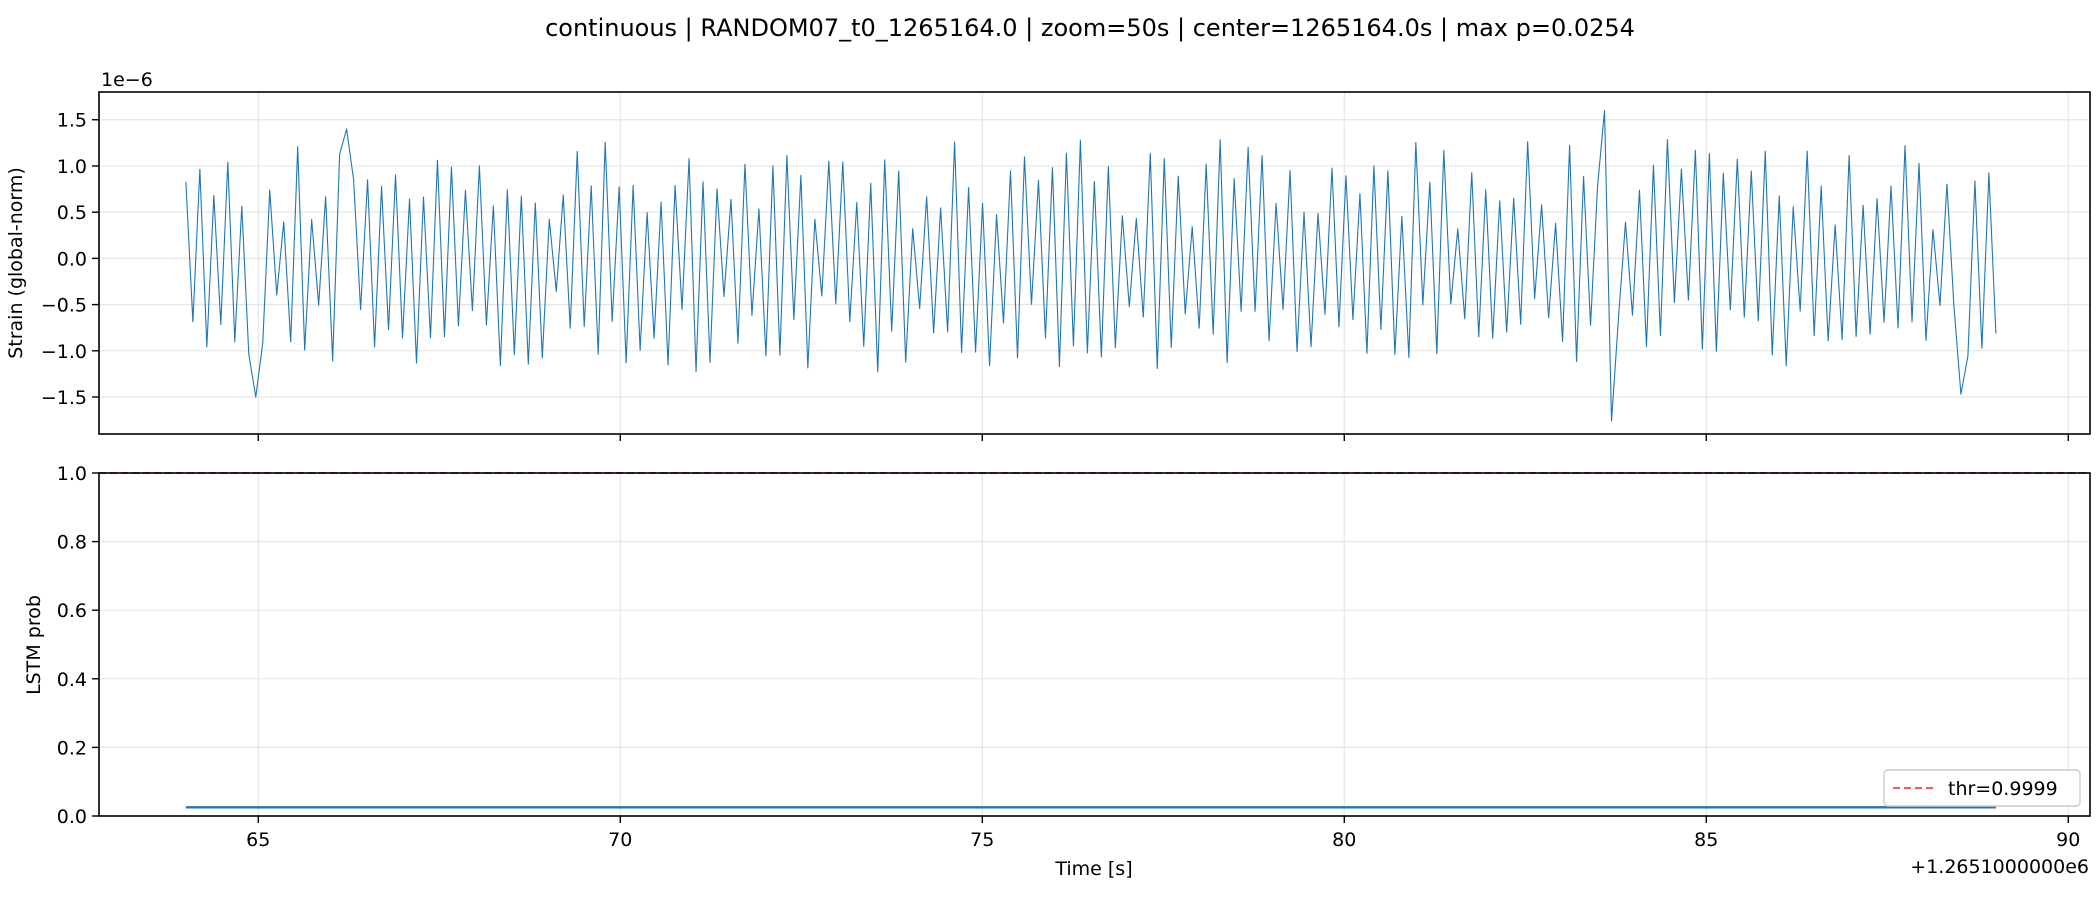  I want to click on strain-y-tick-label: −1.5, so click(64, 398).